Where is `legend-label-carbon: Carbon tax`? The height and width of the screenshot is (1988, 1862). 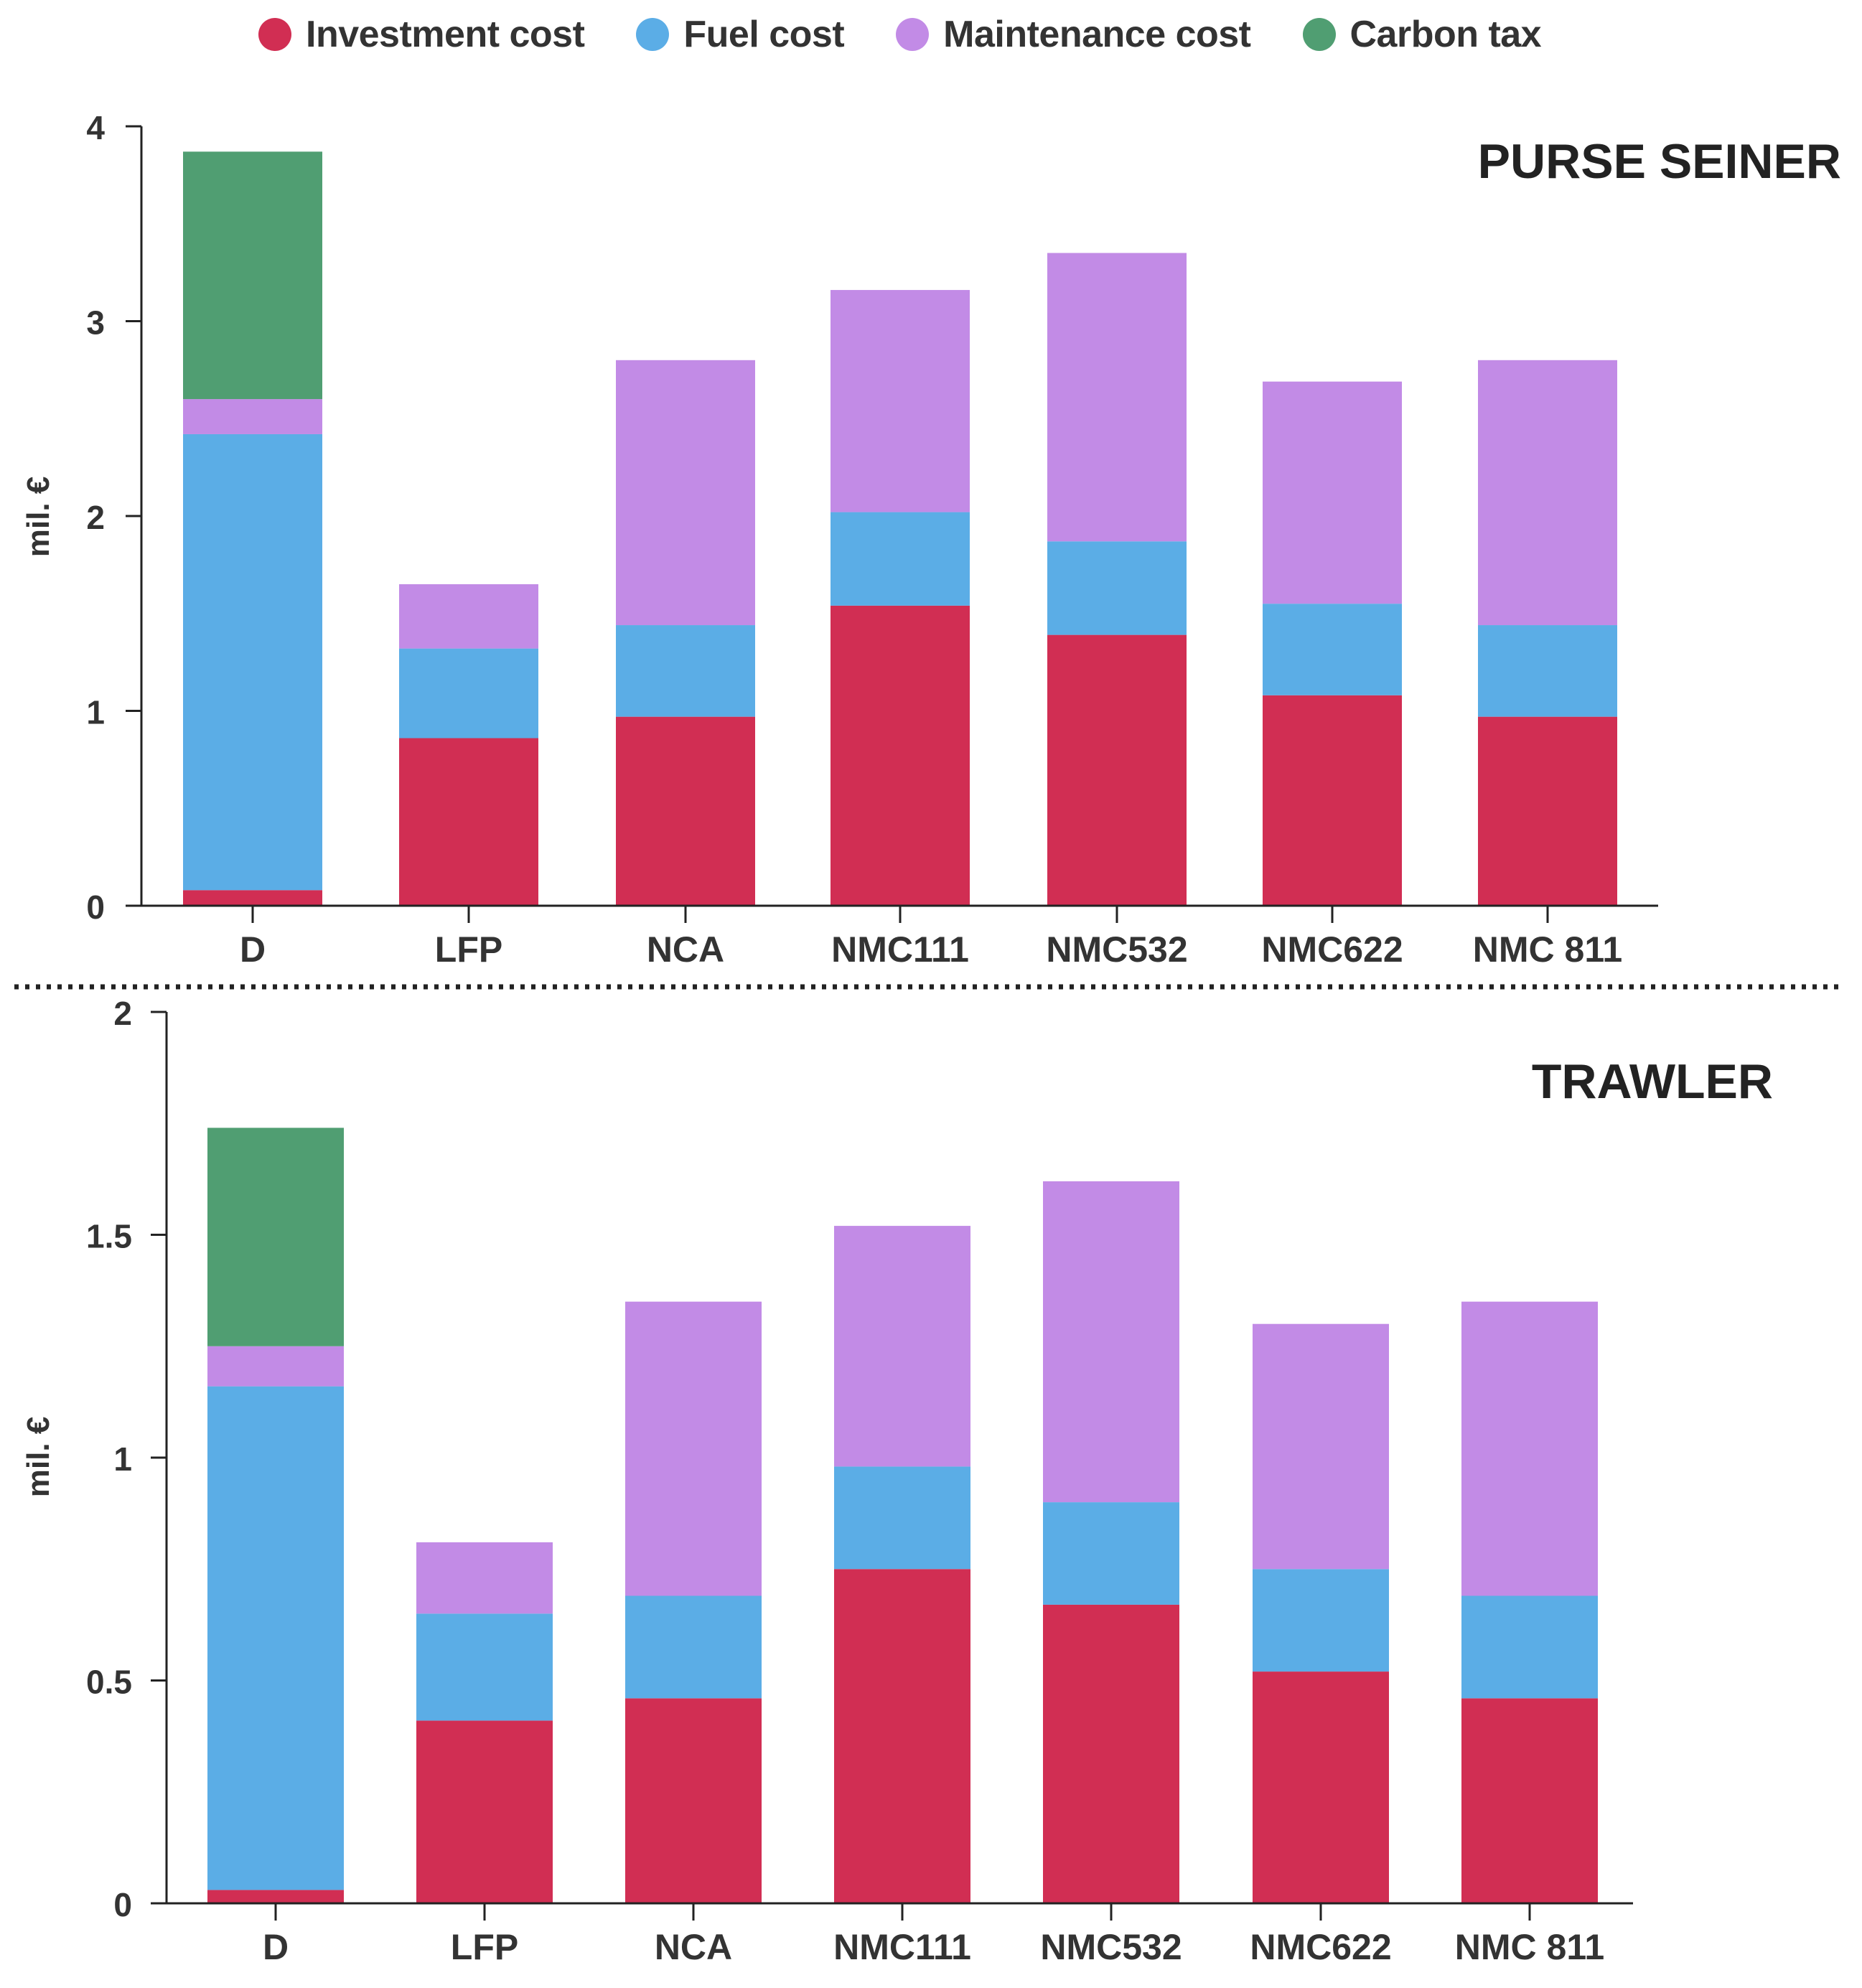
legend-label-carbon: Carbon tax is located at coordinates (1445, 34).